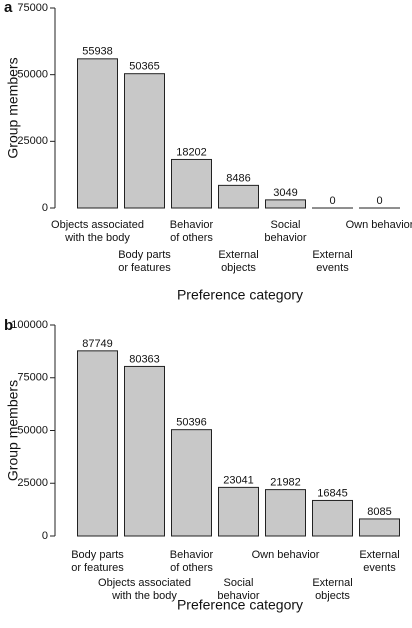 The height and width of the screenshot is (628, 412). I want to click on y-tick-label: 100000, so click(29, 325).